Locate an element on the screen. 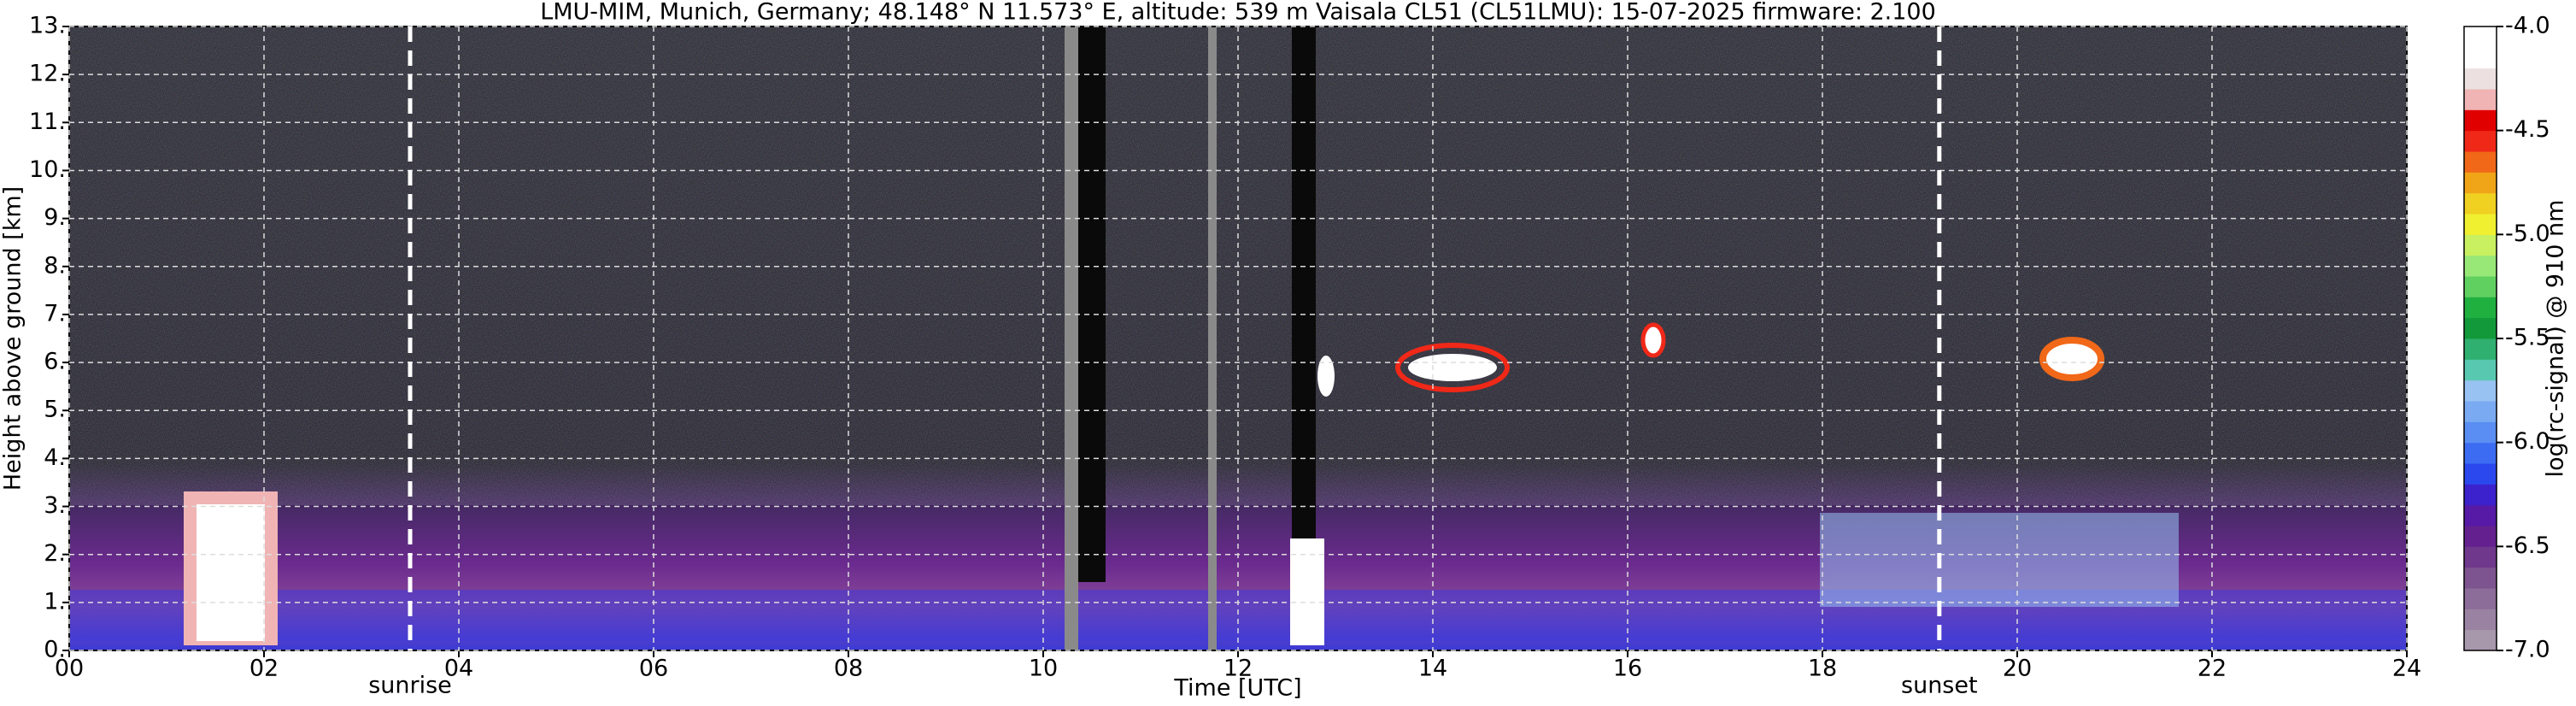 This screenshot has height=706, width=2576. y-tick-label: 9. is located at coordinates (55, 217).